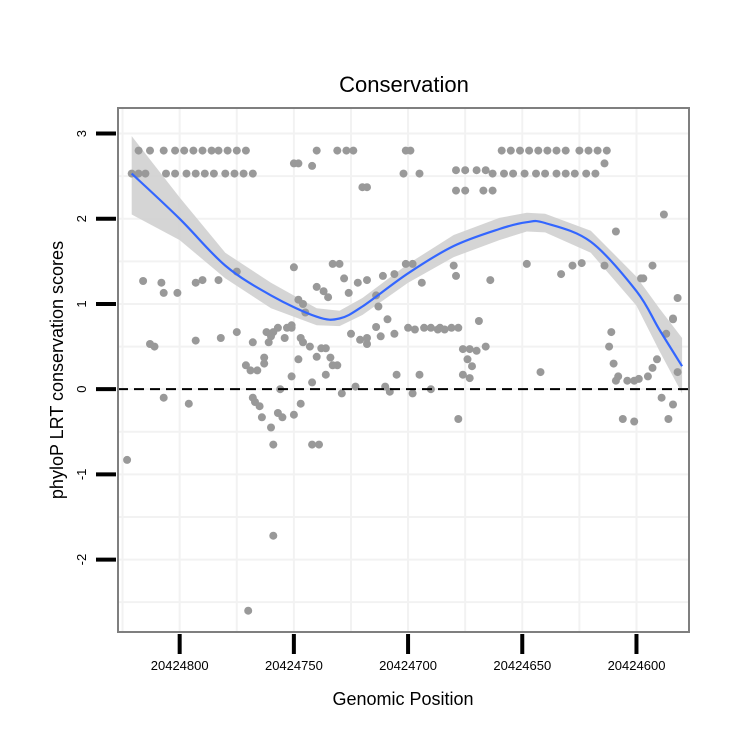 The height and width of the screenshot is (750, 750). What do you see at coordinates (81, 133) in the screenshot?
I see `y-tick-label: 3` at bounding box center [81, 133].